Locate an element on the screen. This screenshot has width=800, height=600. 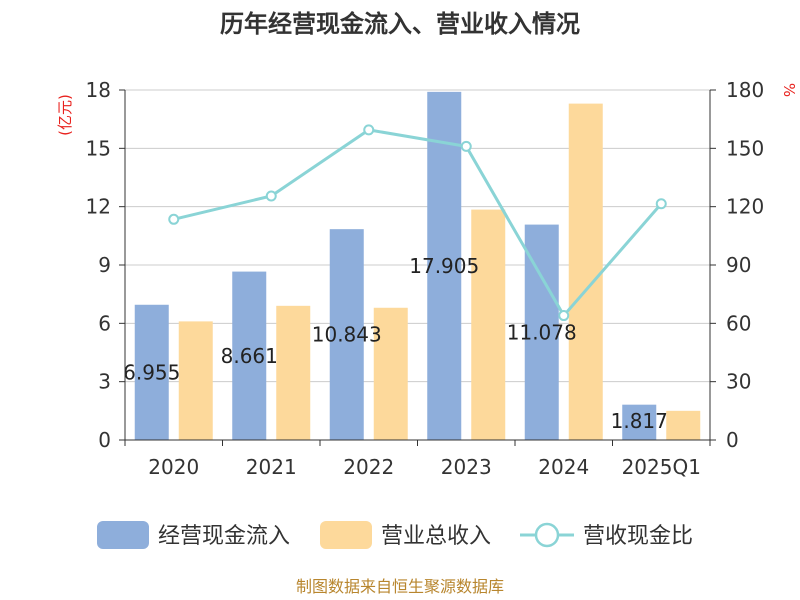
left-y-tick-label: 12 is located at coordinates (98, 207).